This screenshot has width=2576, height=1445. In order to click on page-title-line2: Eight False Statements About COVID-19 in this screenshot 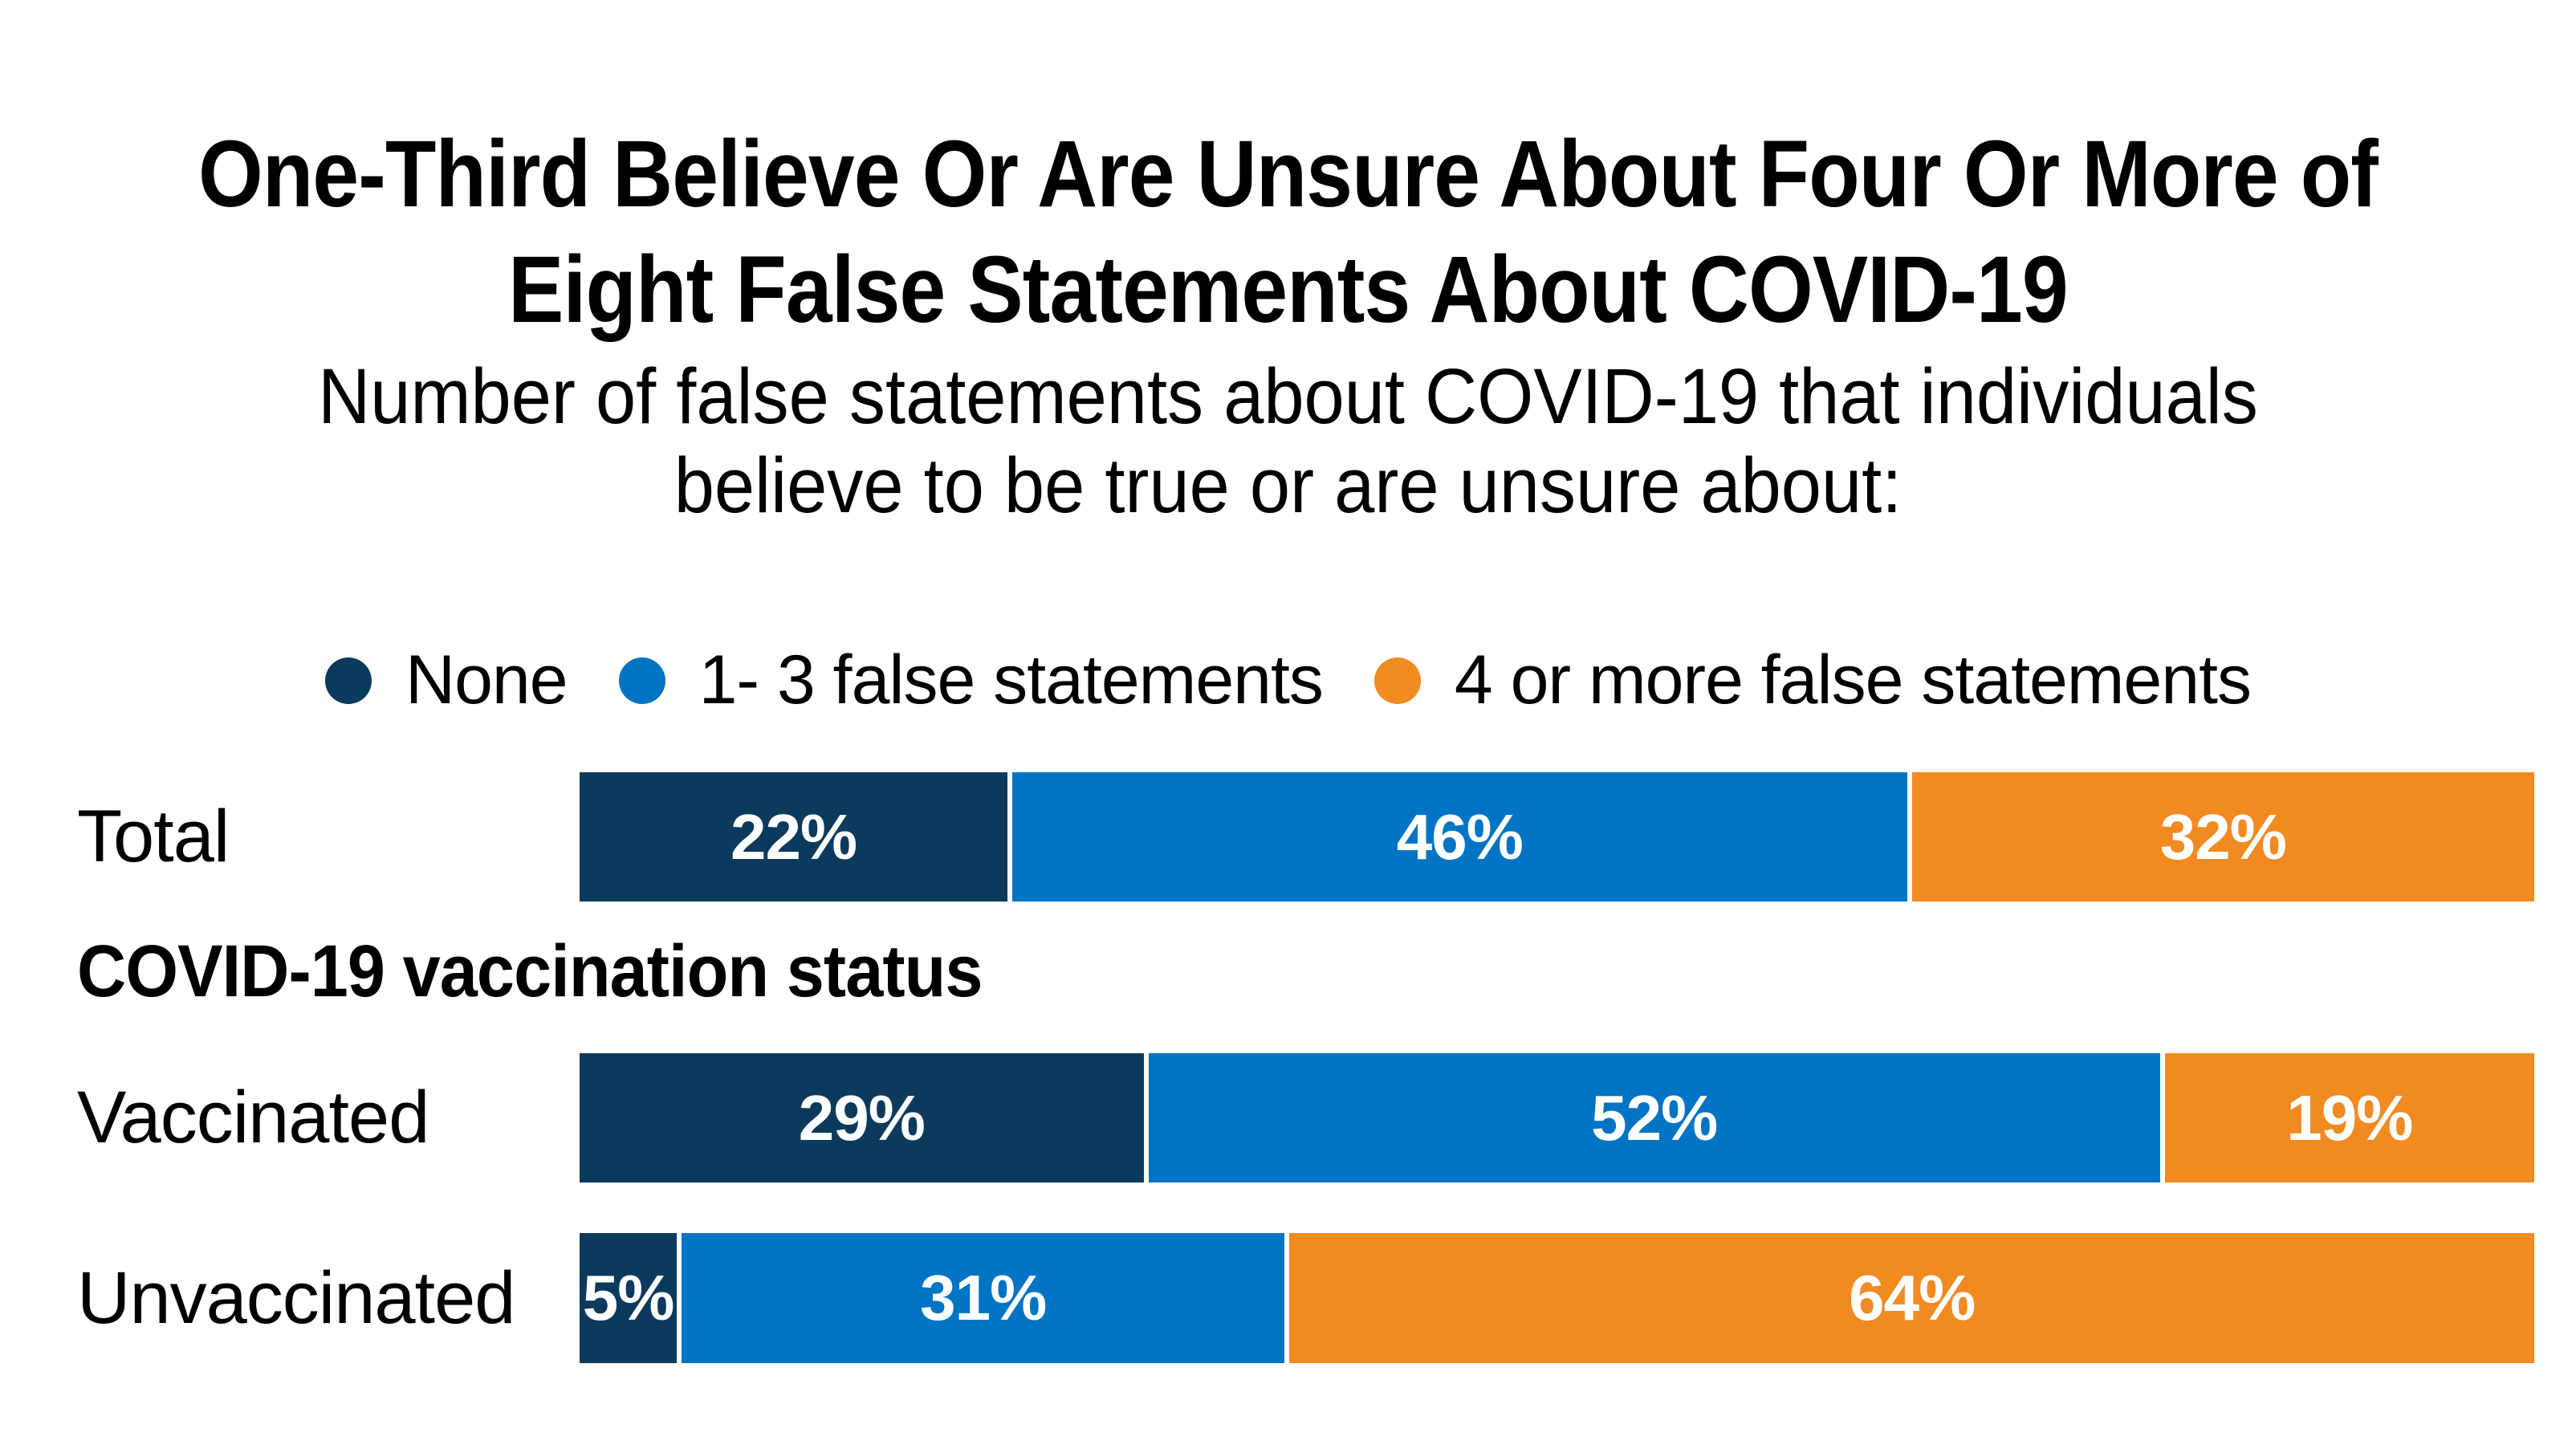, I will do `click(1288, 290)`.